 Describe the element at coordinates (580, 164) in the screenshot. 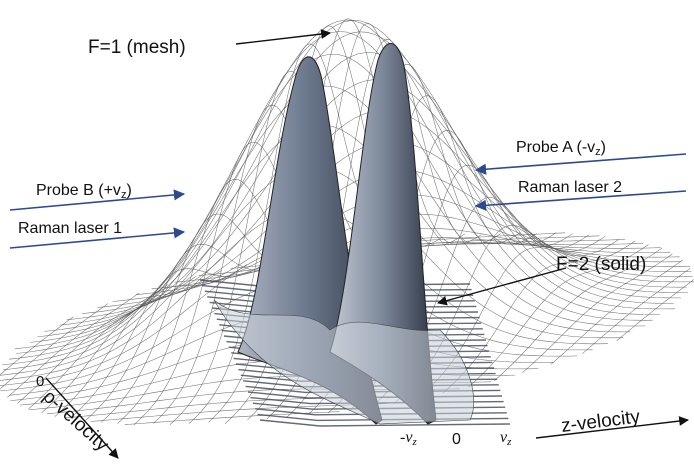

I see `probe-a-arrow` at that location.